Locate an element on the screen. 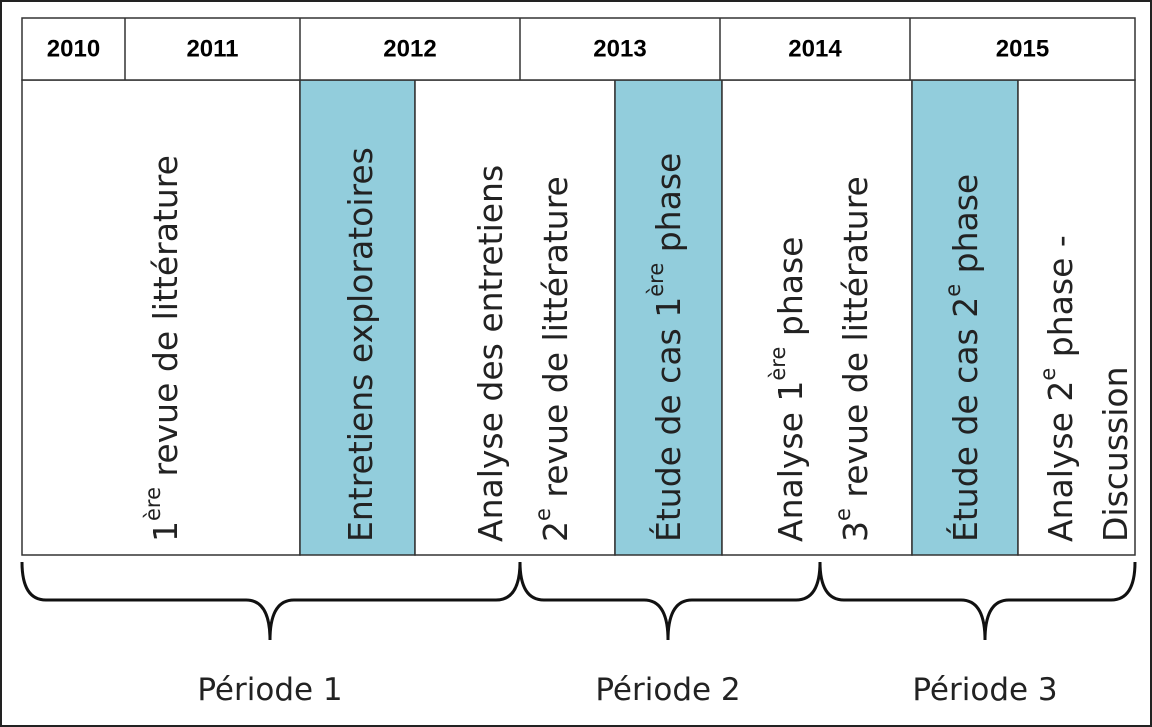  activity-label: Discussion is located at coordinates (1115, 455).